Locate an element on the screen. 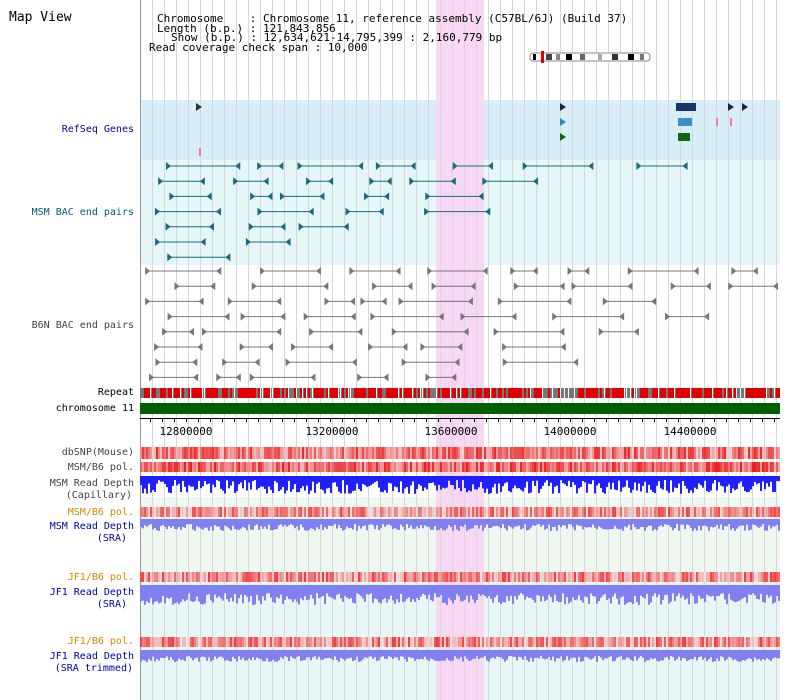 The height and width of the screenshot is (700, 800). refseq-gene is located at coordinates (563, 137).